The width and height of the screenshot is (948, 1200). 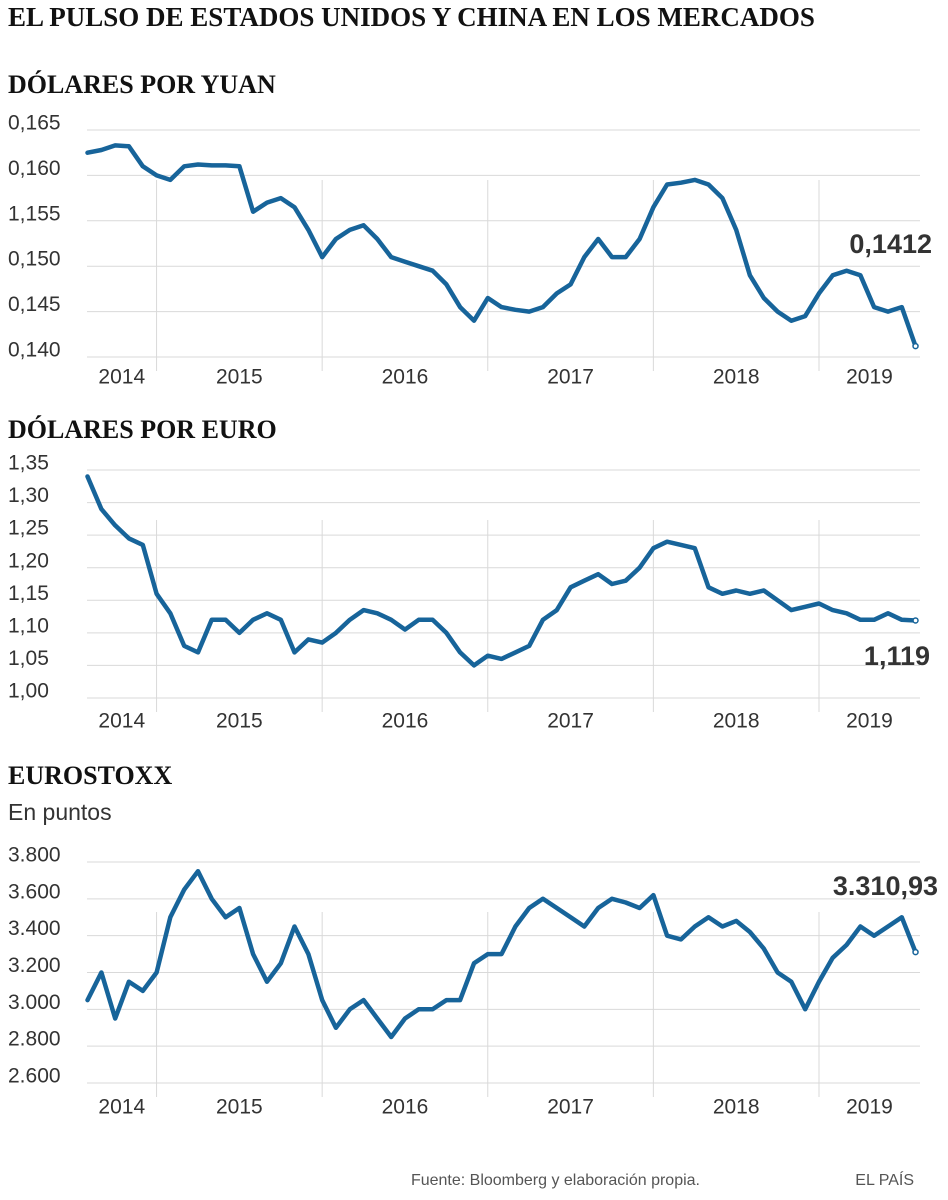 What do you see at coordinates (34, 304) in the screenshot?
I see `y-tick-label: 0,145` at bounding box center [34, 304].